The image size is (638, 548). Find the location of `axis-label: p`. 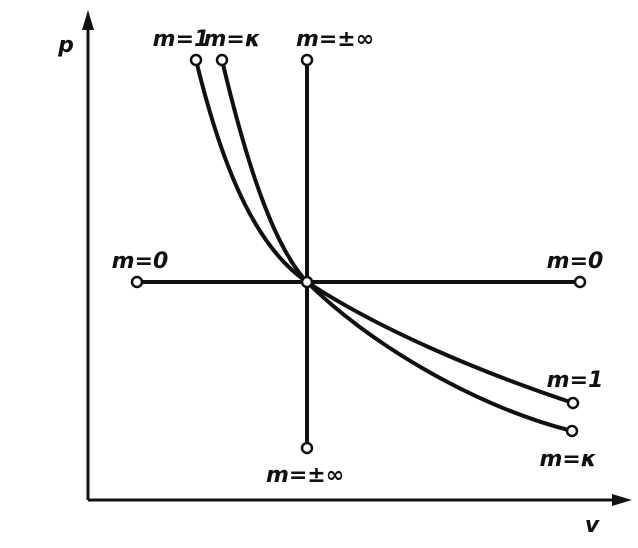

axis-label: p is located at coordinates (65, 45).